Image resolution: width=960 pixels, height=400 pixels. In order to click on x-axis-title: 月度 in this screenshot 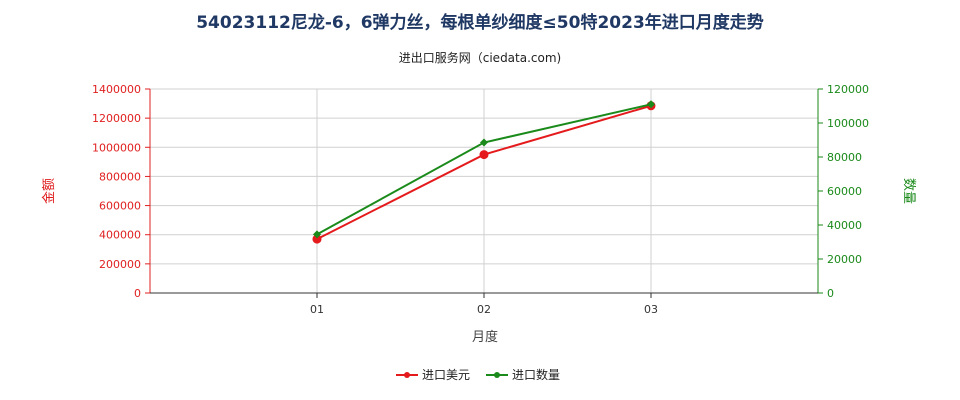, I will do `click(485, 337)`.